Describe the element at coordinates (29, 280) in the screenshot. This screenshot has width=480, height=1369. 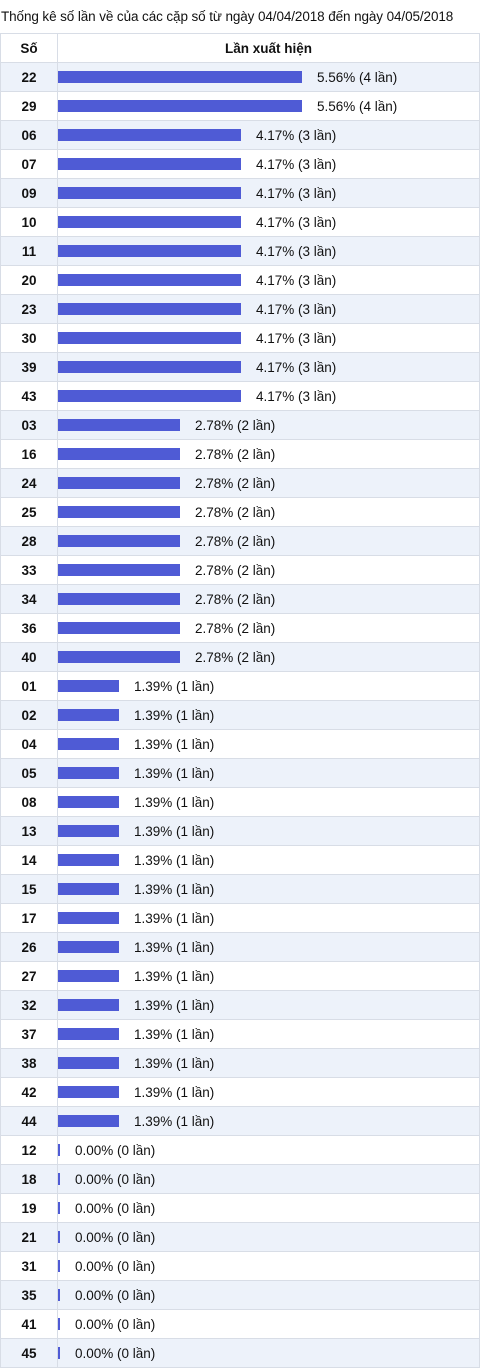
I see `row-number: 20` at that location.